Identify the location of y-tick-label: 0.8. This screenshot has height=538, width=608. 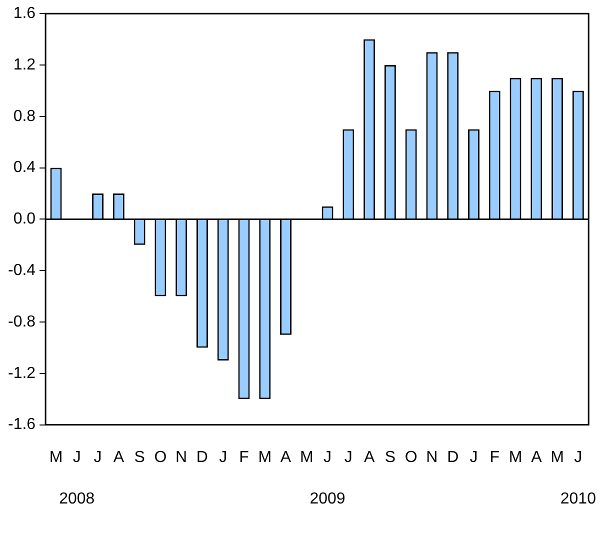
(24, 116).